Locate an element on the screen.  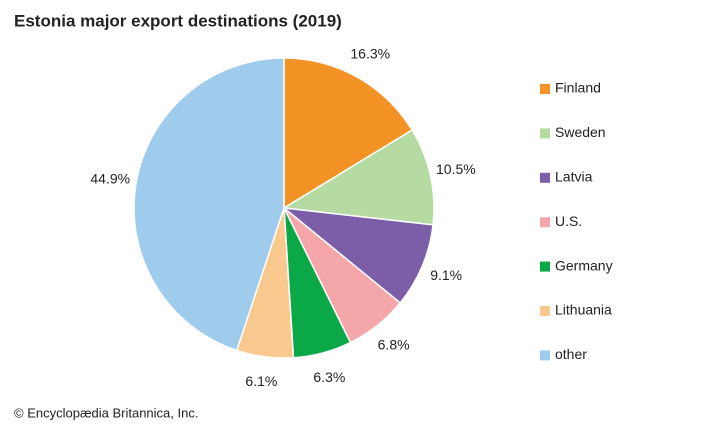
value-label: 6.3% is located at coordinates (329, 377).